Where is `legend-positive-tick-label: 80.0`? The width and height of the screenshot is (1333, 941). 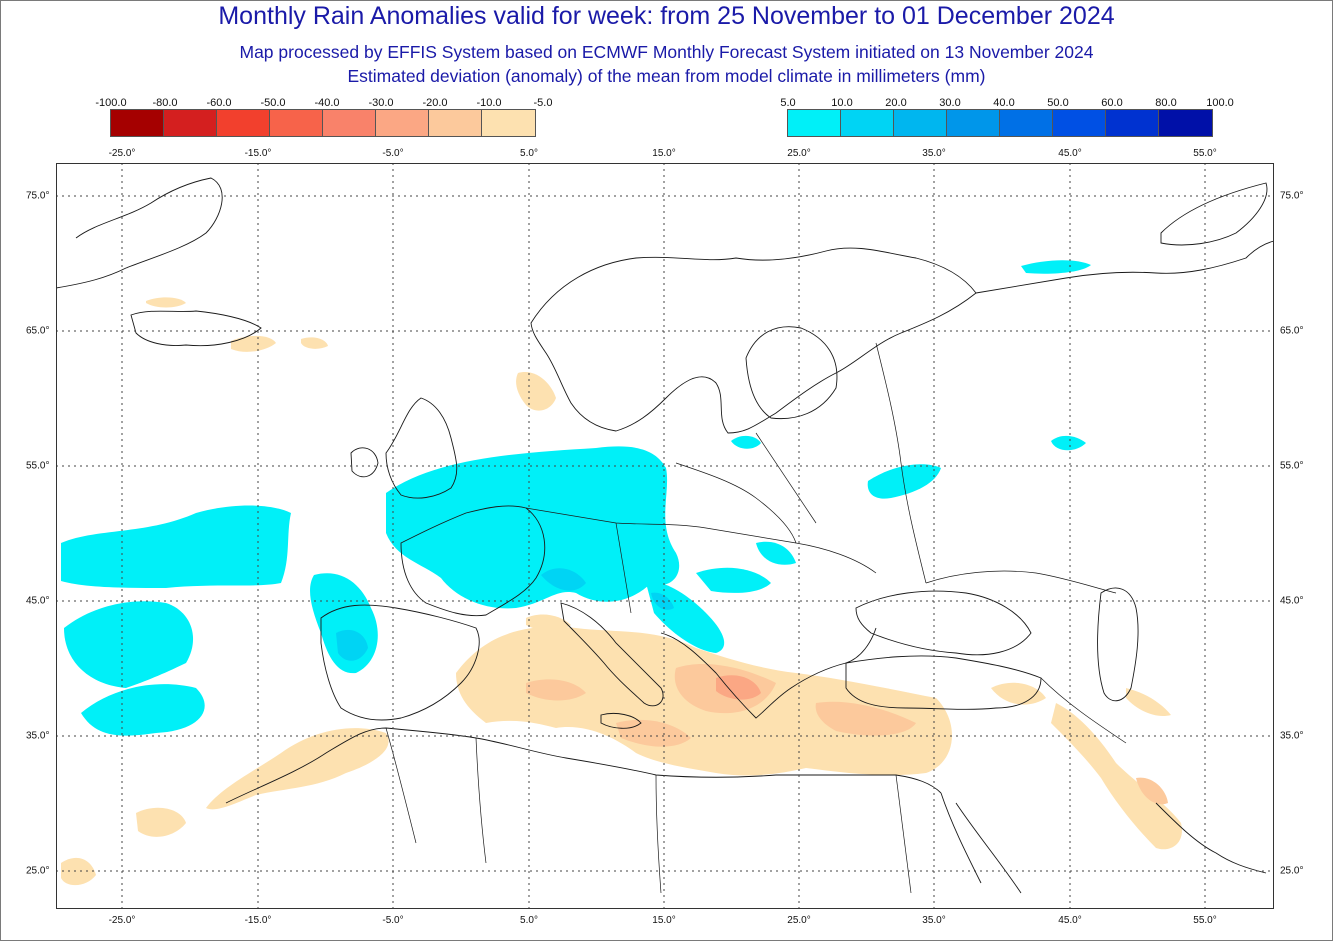
legend-positive-tick-label: 80.0 is located at coordinates (1166, 103).